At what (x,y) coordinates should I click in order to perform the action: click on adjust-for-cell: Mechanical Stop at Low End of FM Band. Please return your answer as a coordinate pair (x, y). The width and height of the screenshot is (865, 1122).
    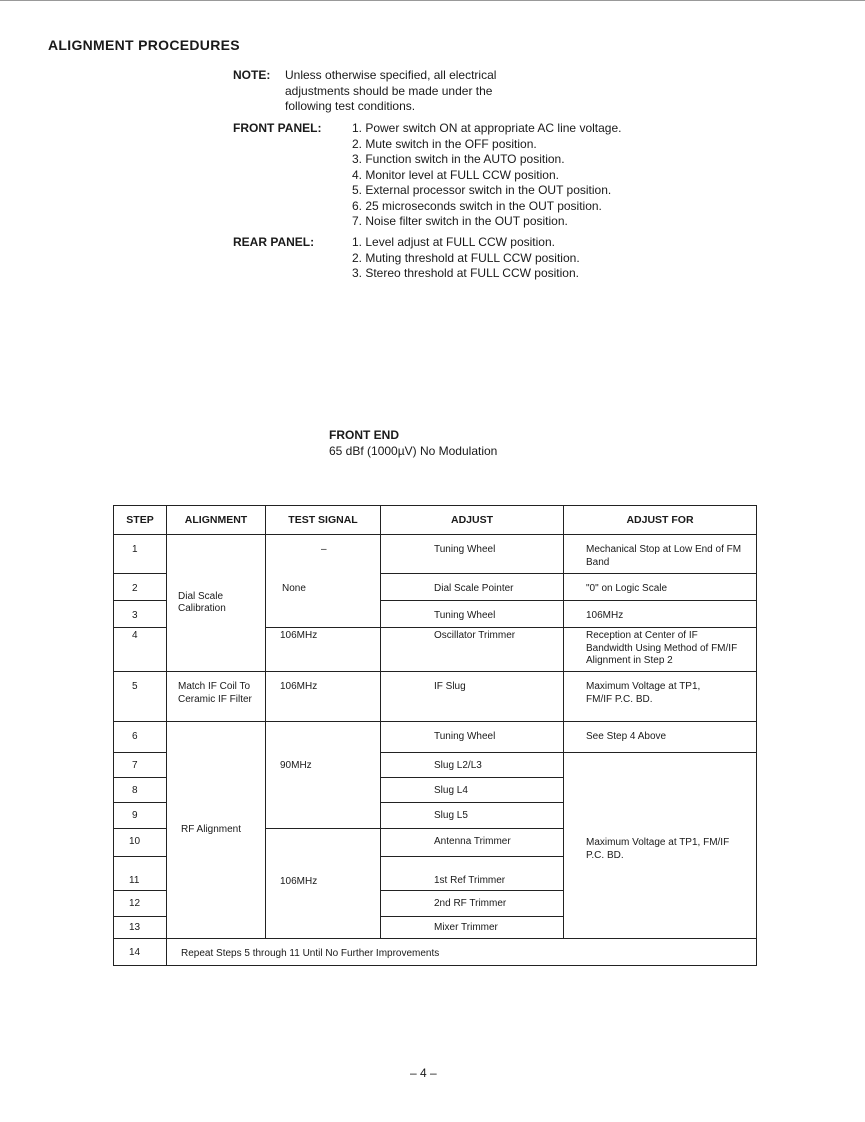
    Looking at the image, I should click on (660, 554).